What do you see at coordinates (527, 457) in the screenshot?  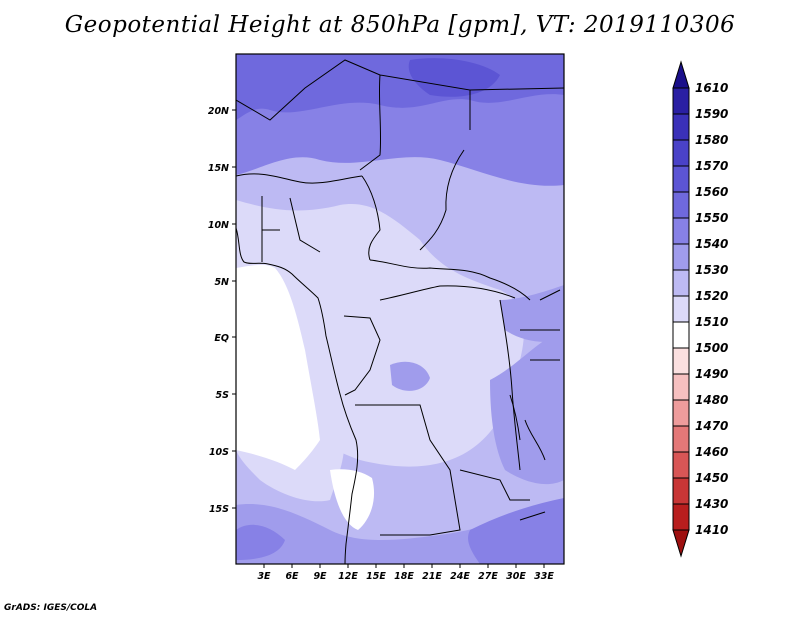 I see `lake-outlines` at bounding box center [527, 457].